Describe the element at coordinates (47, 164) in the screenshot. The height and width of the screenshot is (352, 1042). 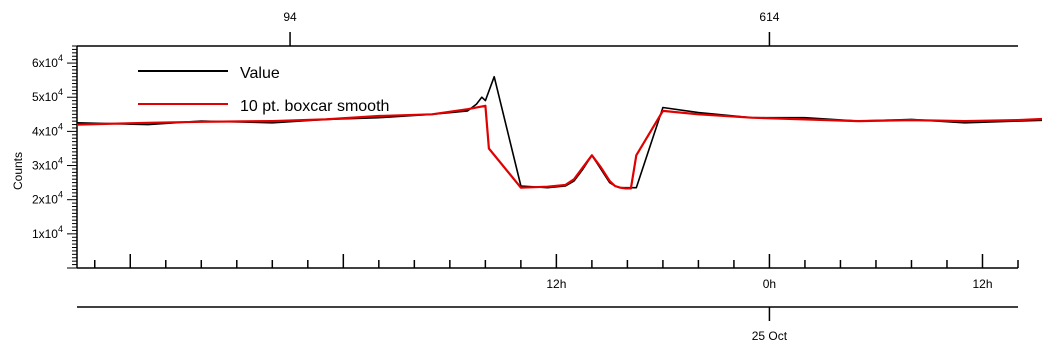
I see `y-axis-tick-label: 3x10⁴` at that location.